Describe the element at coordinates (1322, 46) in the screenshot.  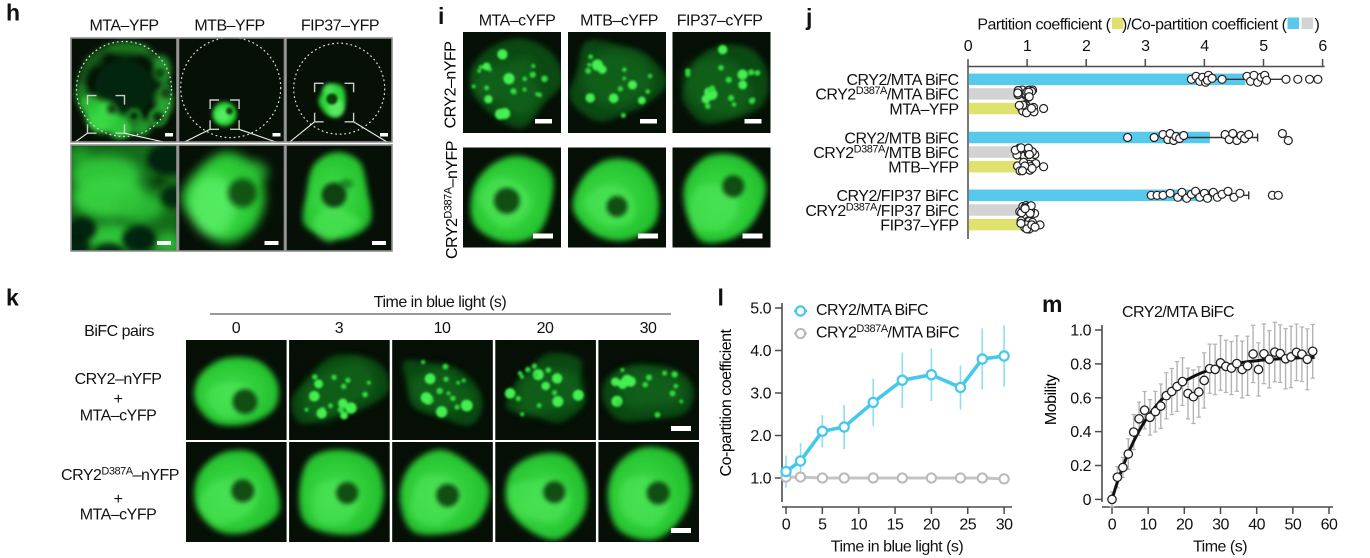
I see `svg-text: 6` at that location.